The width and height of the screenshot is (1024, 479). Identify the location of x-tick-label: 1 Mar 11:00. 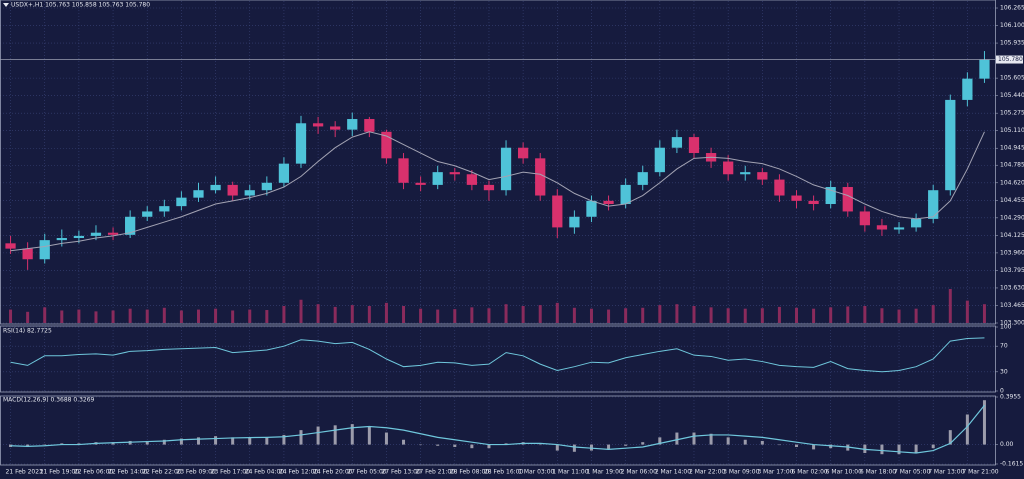
(570, 472).